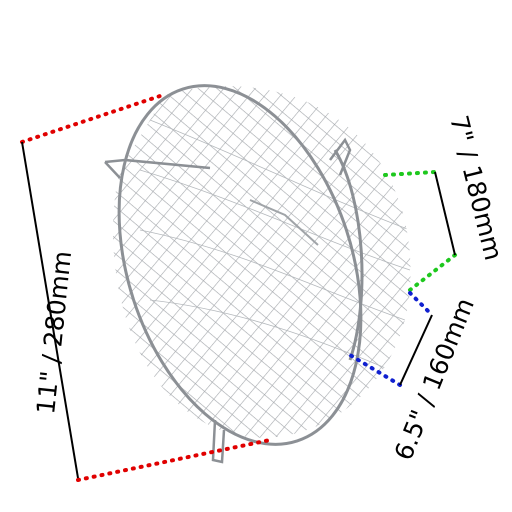  Describe the element at coordinates (54, 332) in the screenshot. I see `height-label: 11" / 280mm` at that location.